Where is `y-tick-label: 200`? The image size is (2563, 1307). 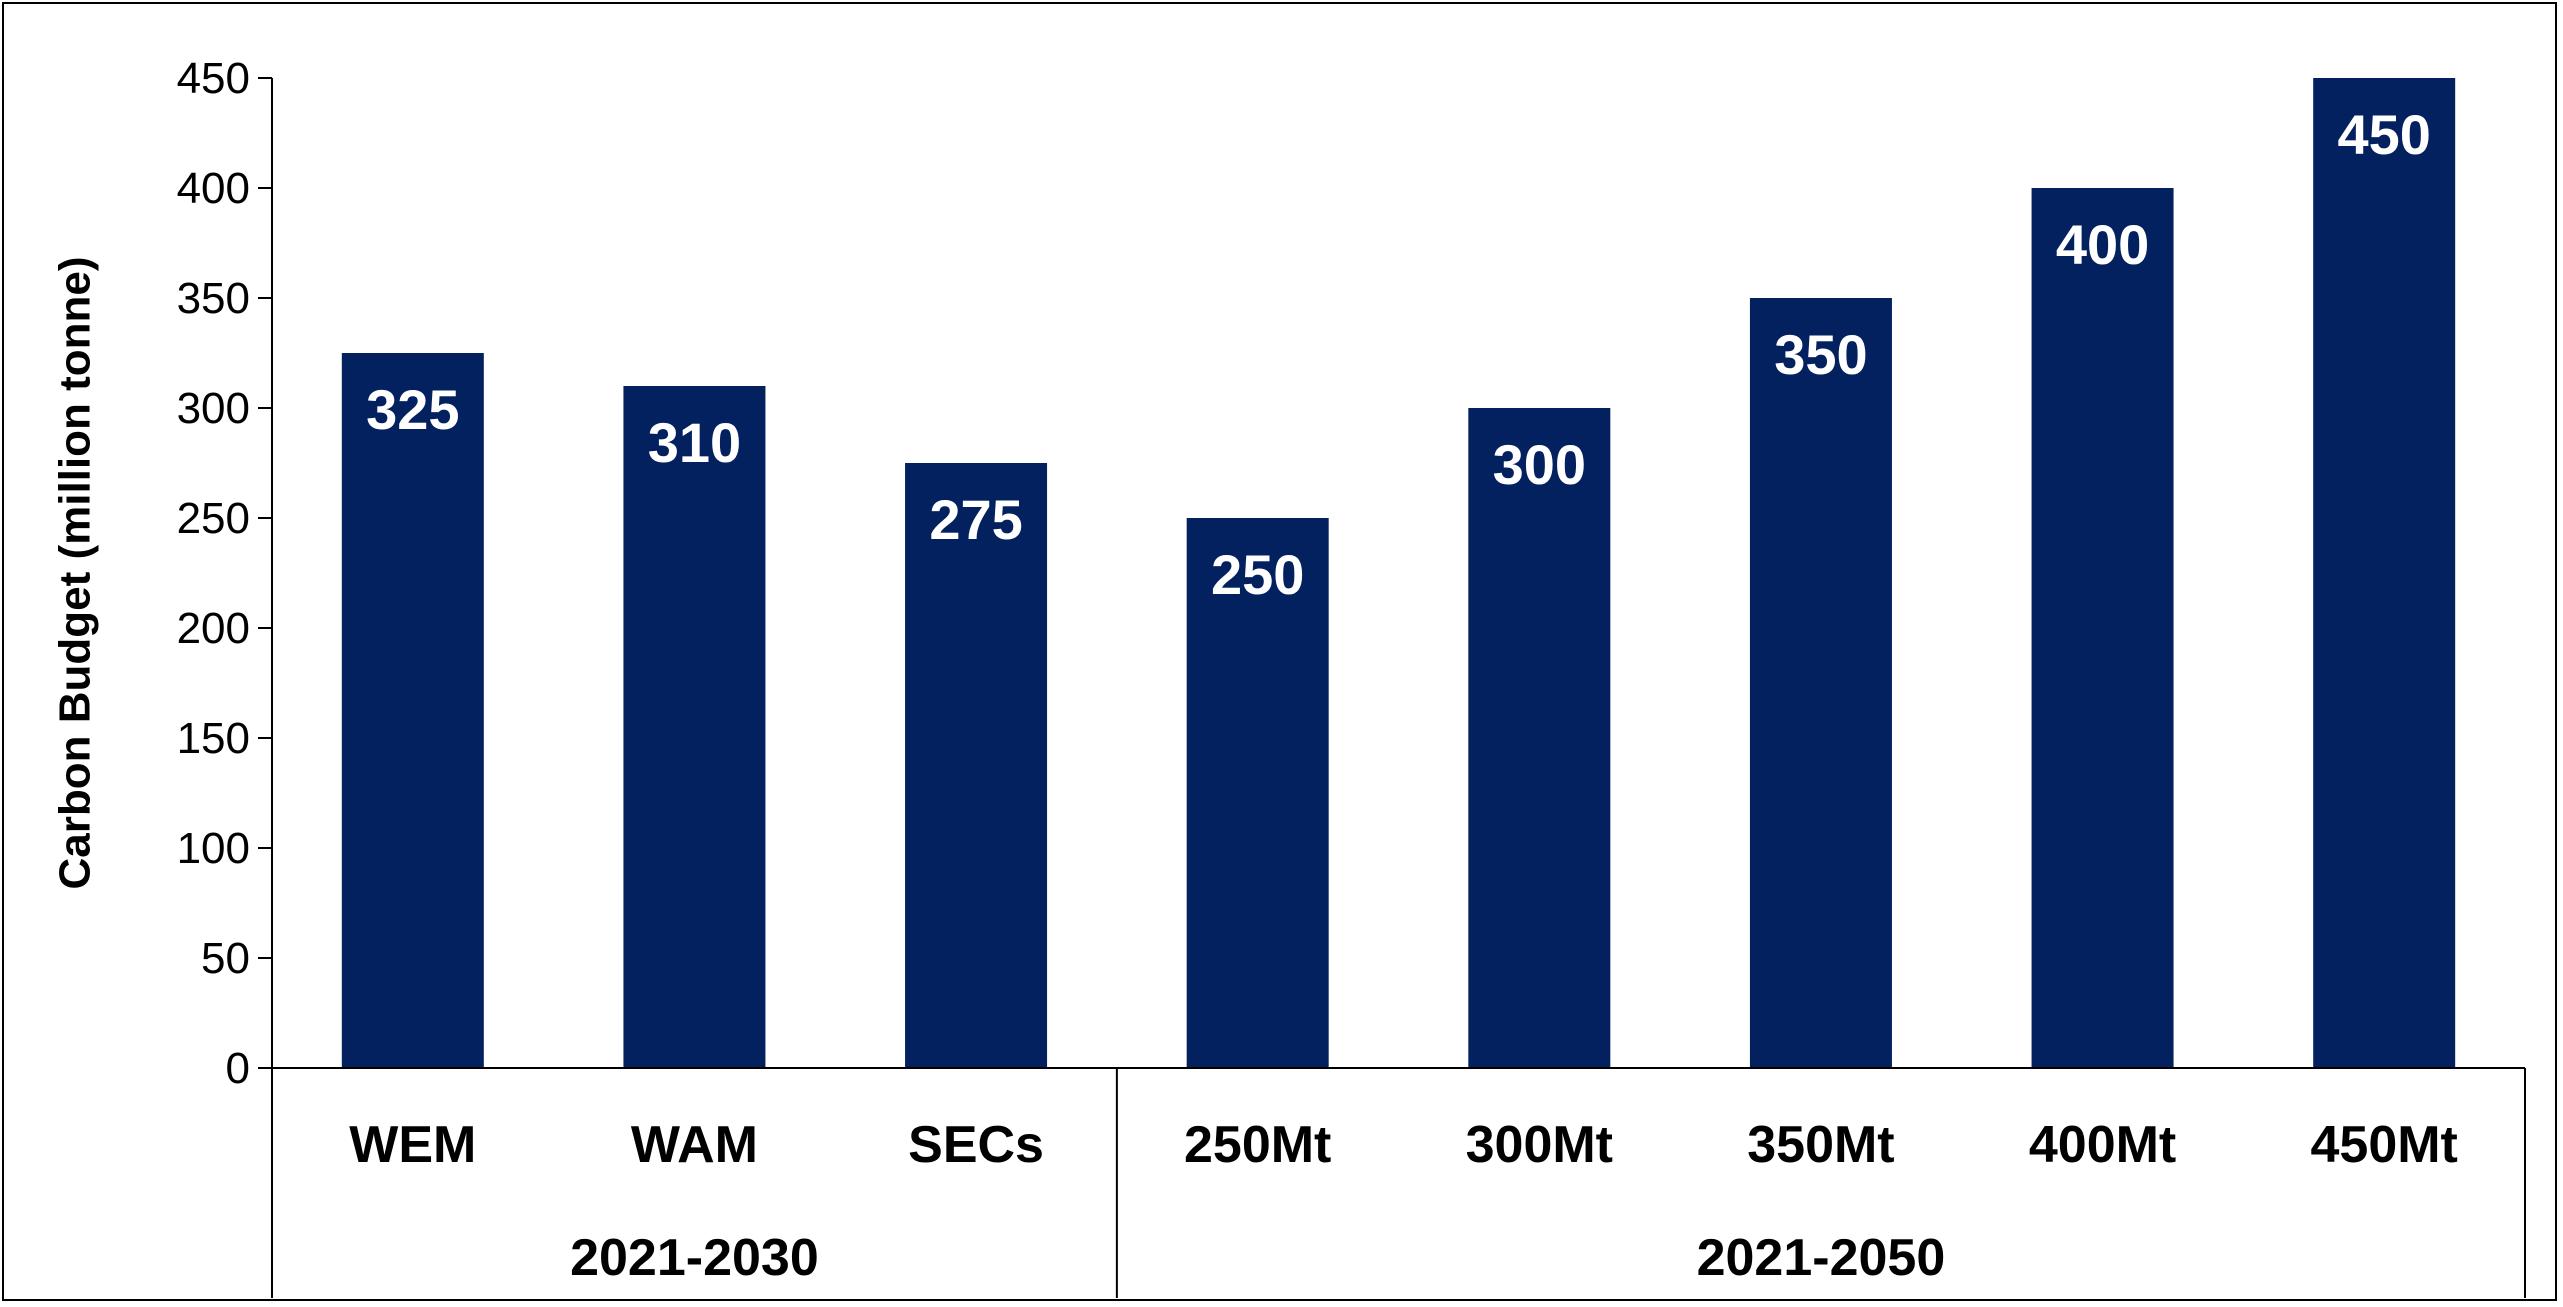 y-tick-label: 200 is located at coordinates (213, 628).